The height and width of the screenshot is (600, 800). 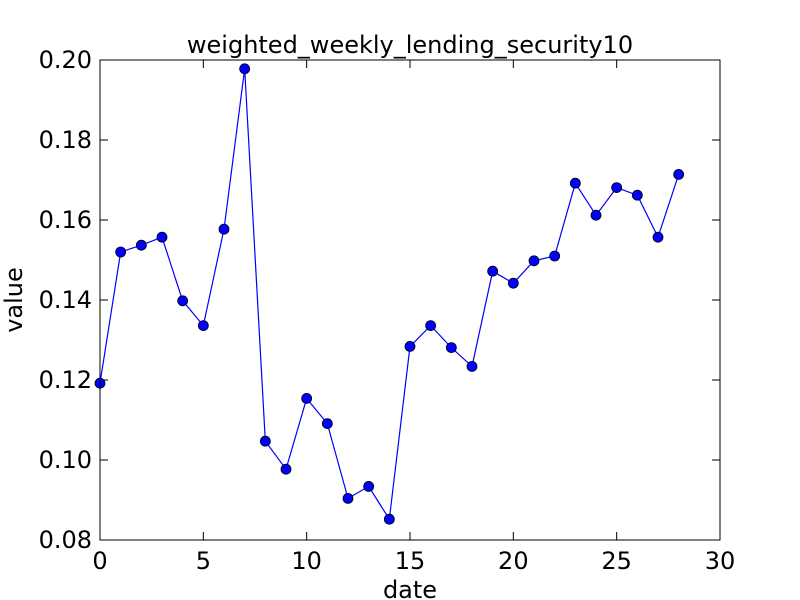 I want to click on x-tick-label: 15, so click(x=410, y=561).